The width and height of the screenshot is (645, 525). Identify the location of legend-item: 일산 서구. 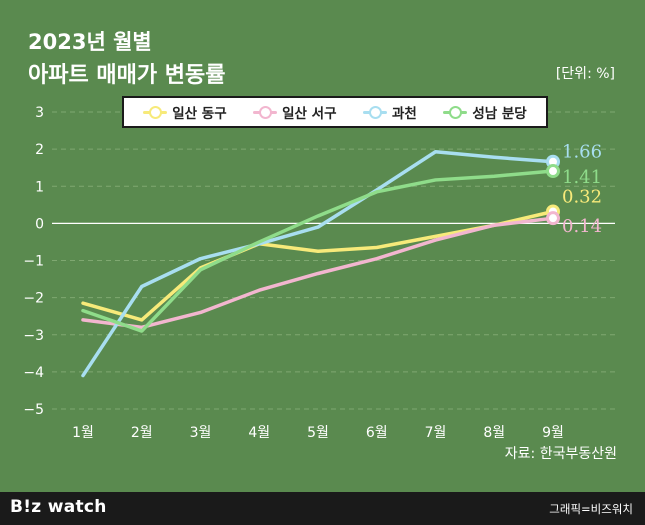
(295, 112).